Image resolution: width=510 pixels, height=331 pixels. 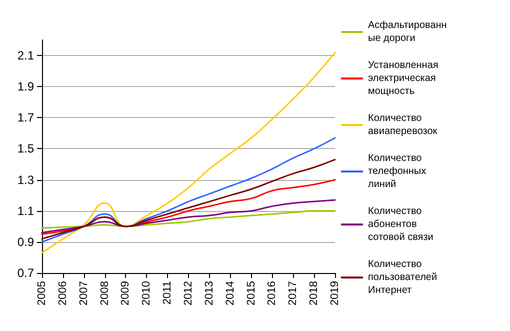 What do you see at coordinates (251, 293) in the screenshot?
I see `x-tick-label: 2015` at bounding box center [251, 293].